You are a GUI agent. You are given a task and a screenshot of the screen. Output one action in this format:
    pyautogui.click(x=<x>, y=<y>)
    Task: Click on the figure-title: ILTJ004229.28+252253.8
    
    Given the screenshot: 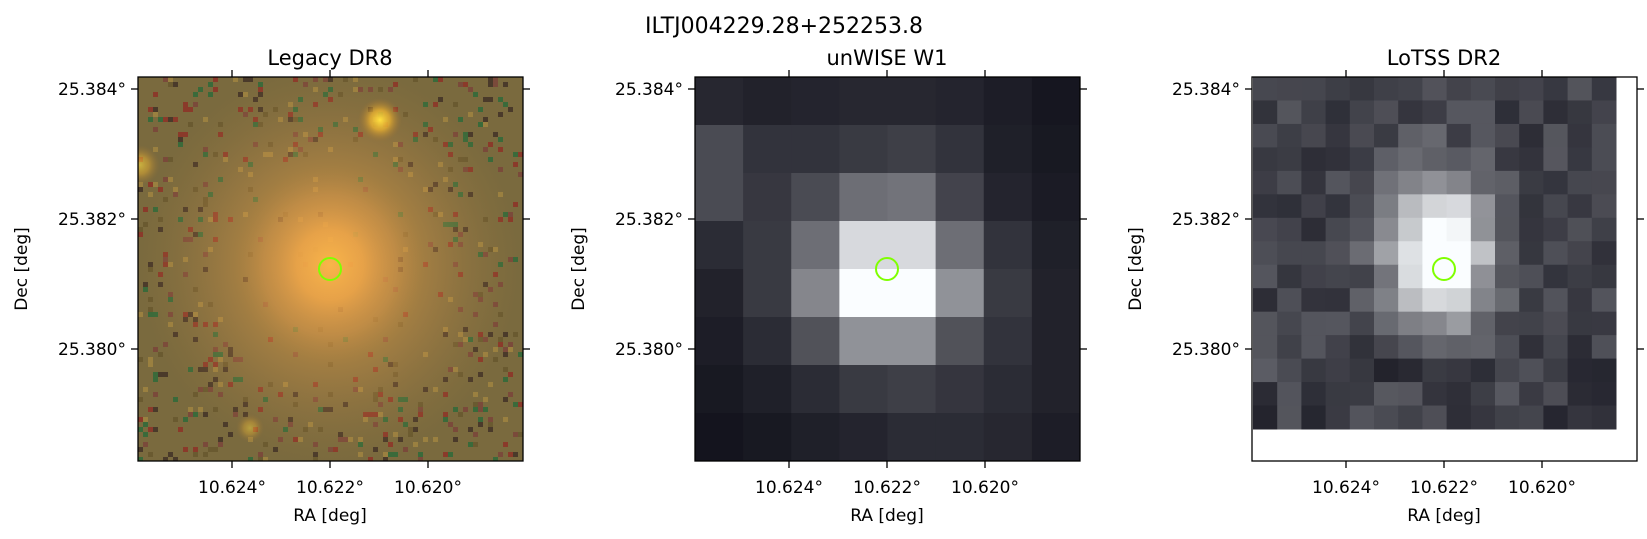 What is the action you would take?
    pyautogui.click(x=784, y=26)
    